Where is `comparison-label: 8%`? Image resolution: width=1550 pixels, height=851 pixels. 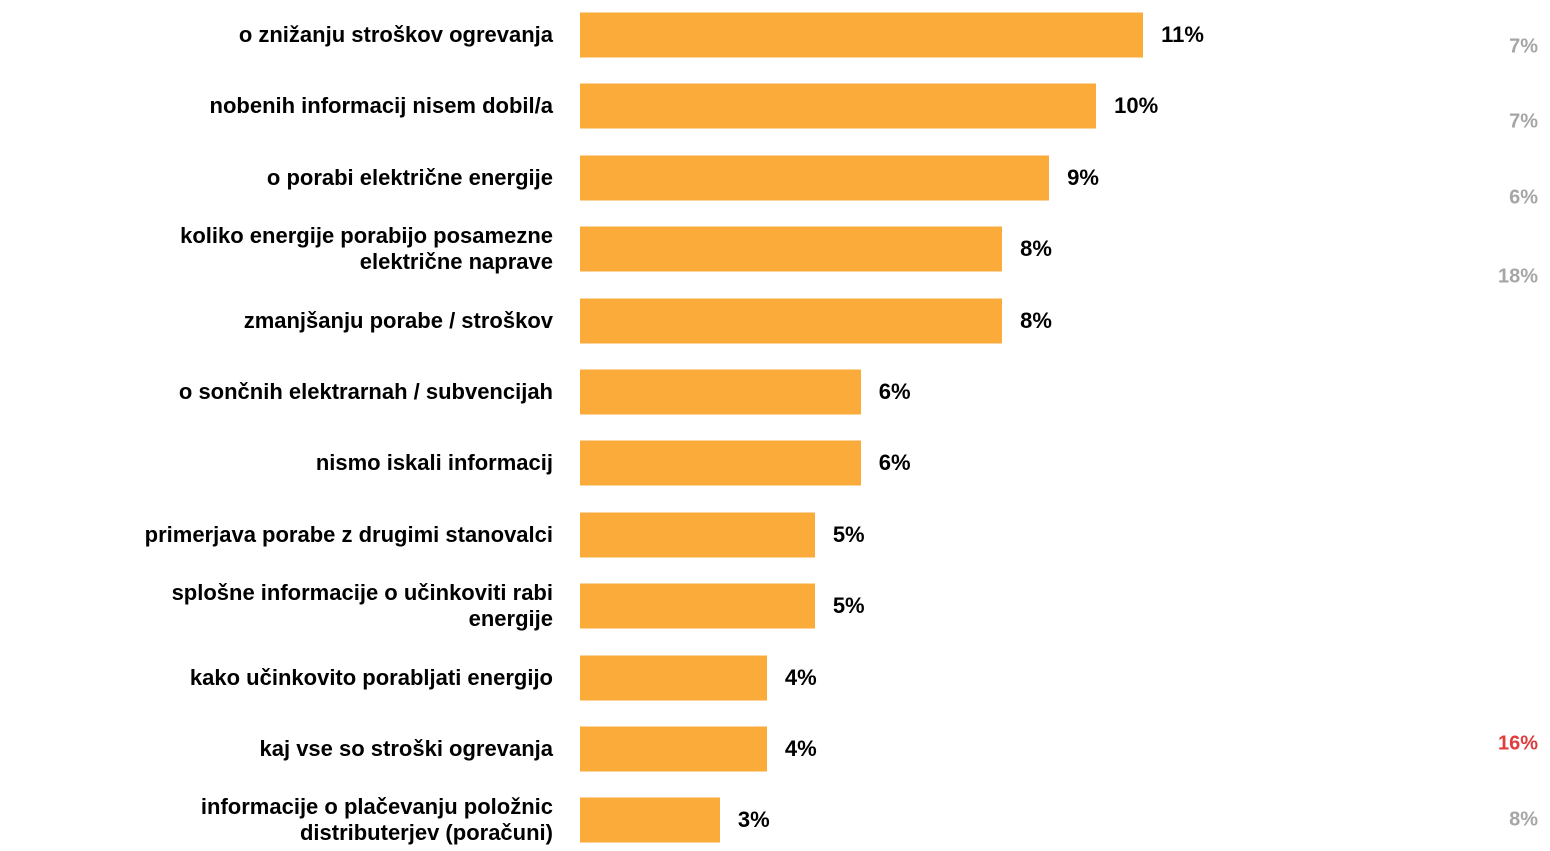 comparison-label: 8% is located at coordinates (1523, 819).